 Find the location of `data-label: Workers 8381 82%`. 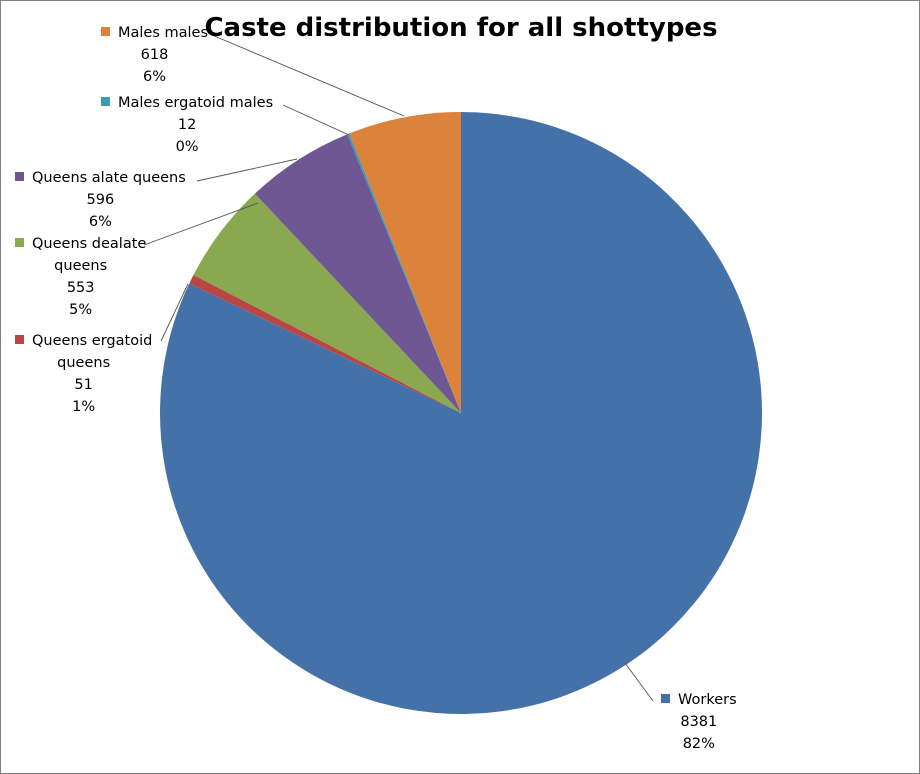

data-label: Workers 8381 82% is located at coordinates (699, 722).